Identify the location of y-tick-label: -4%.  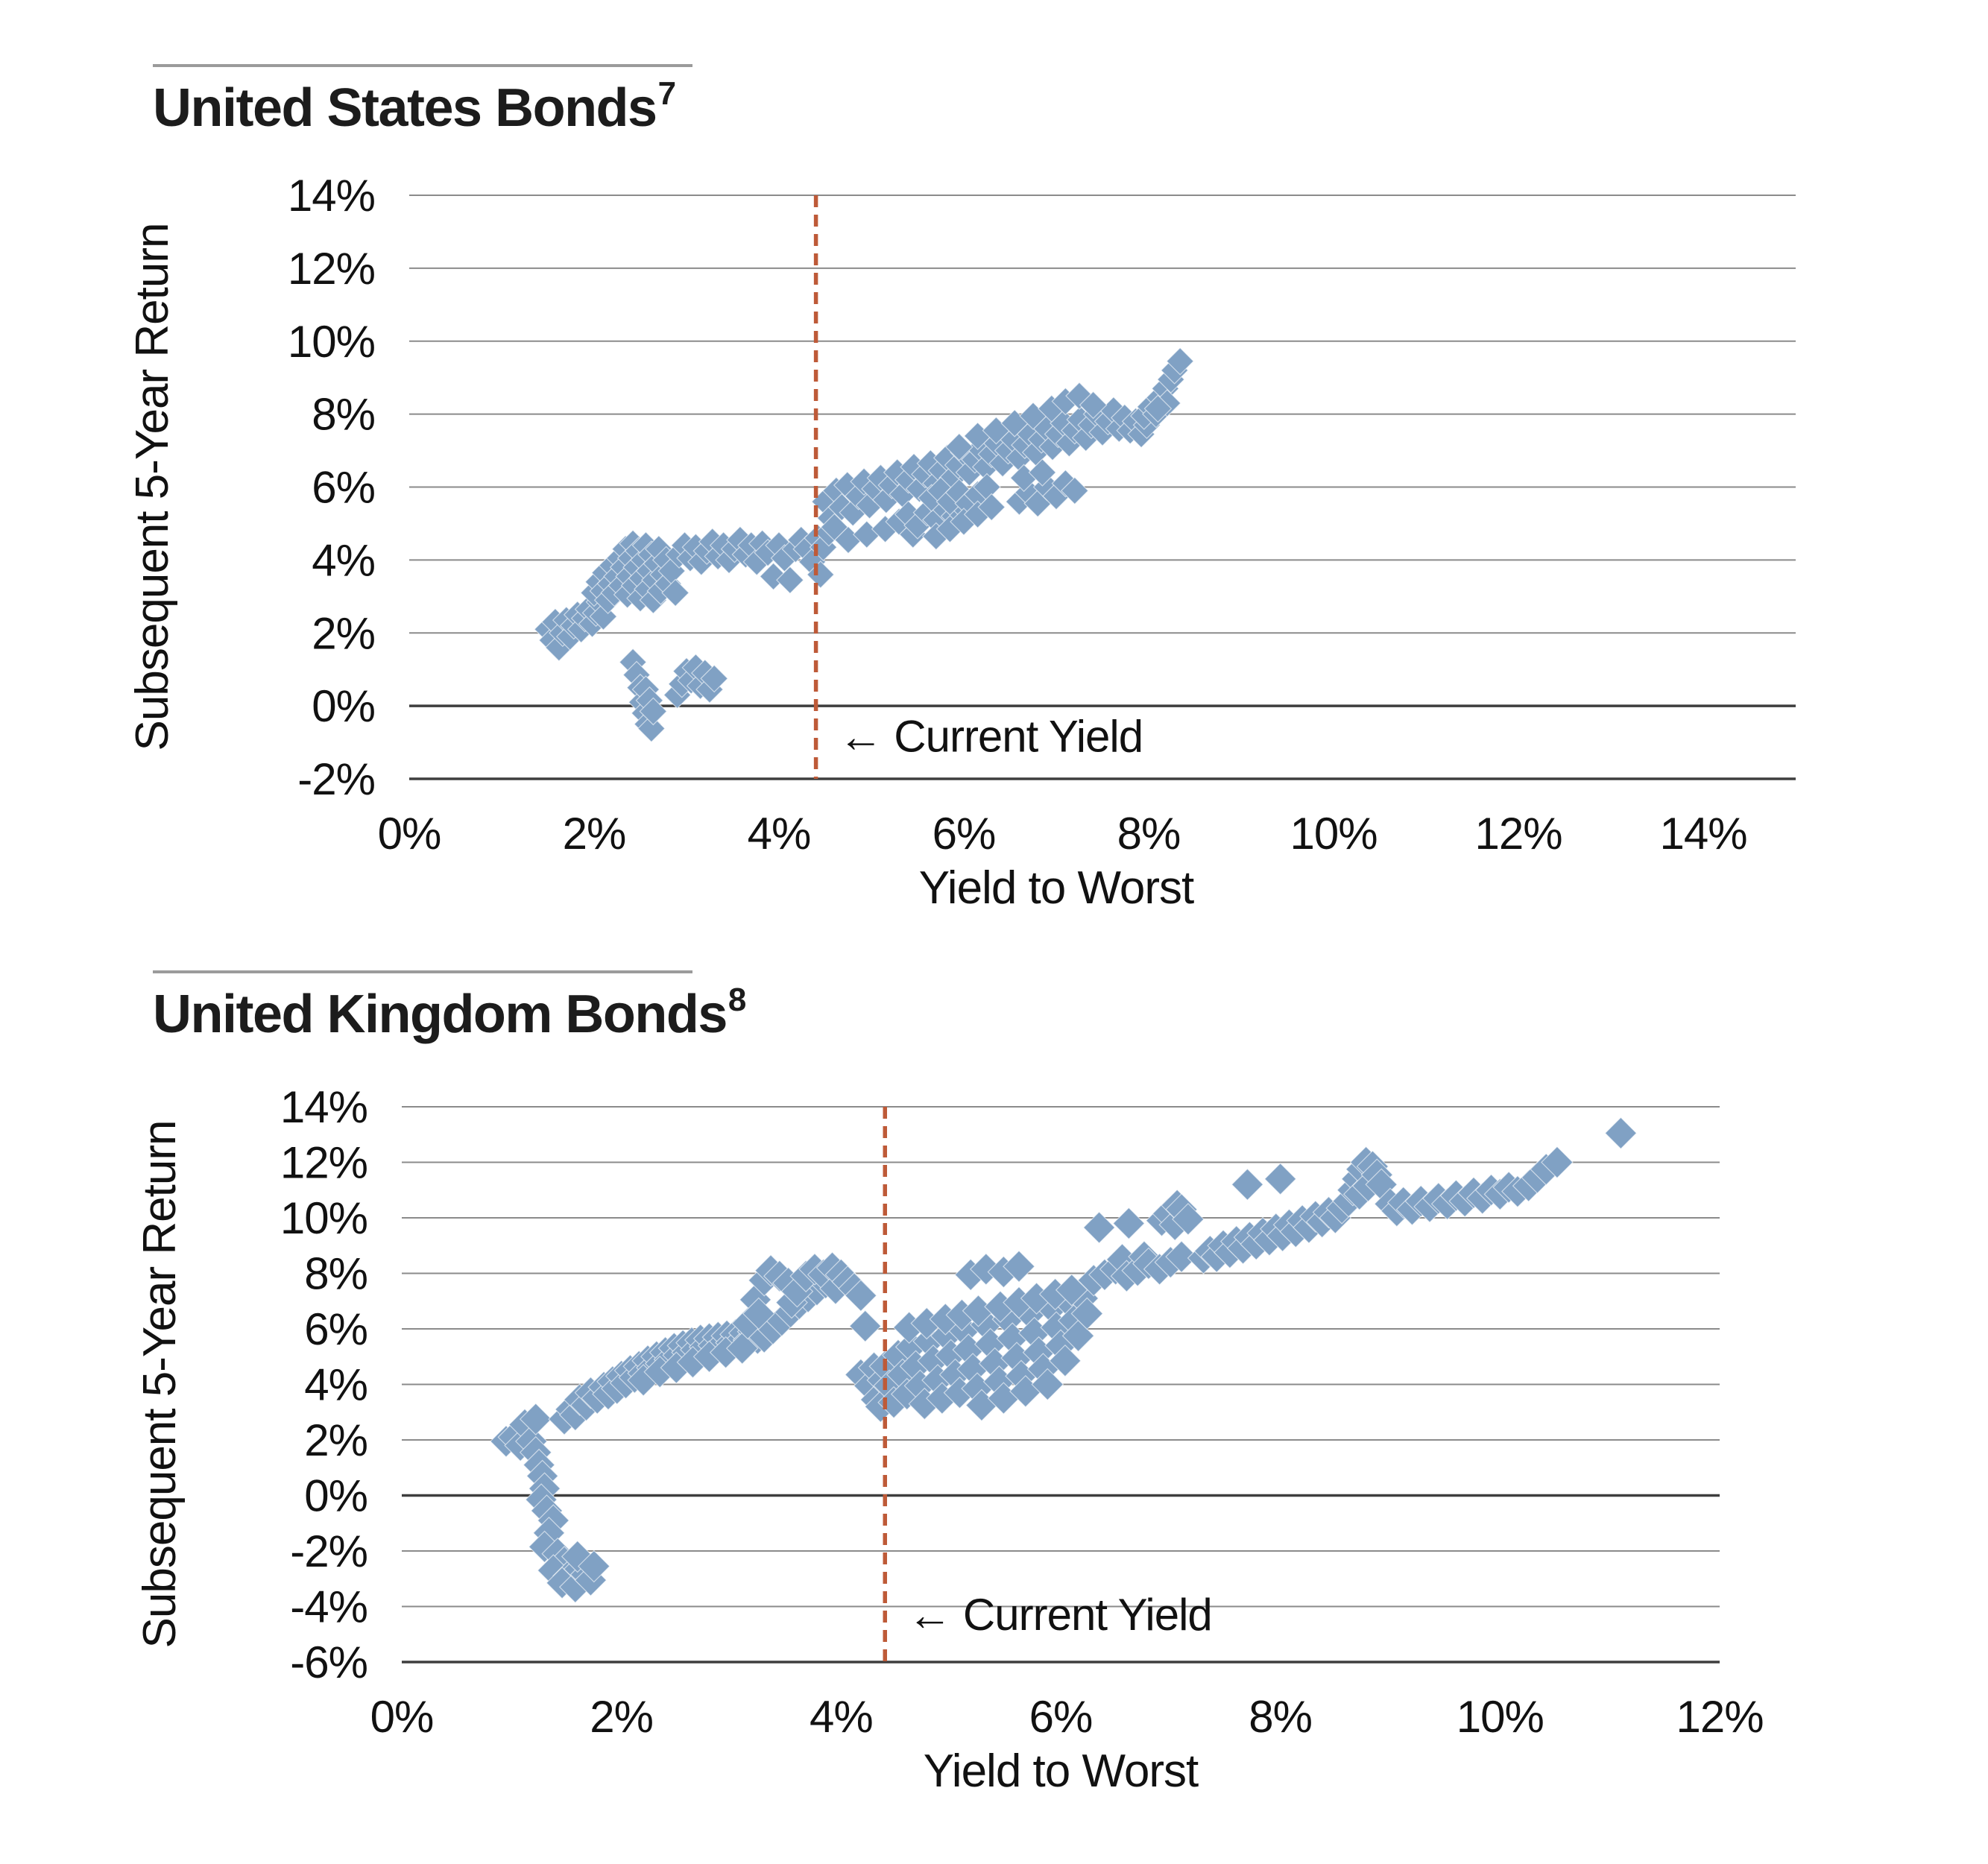
(328, 1607).